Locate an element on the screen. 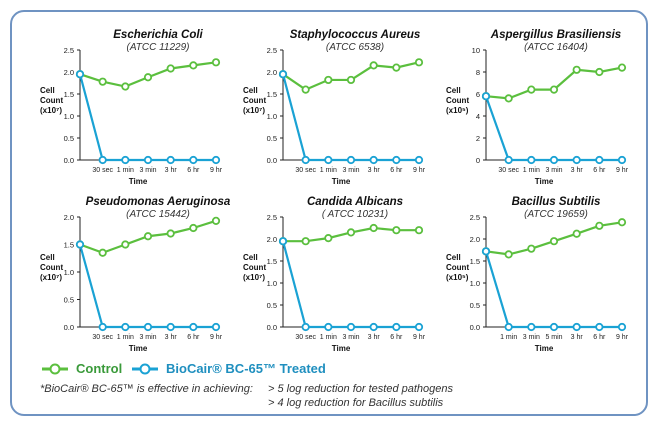 The width and height of the screenshot is (660, 429). chart-title: Candida Albicans is located at coordinates (355, 202).